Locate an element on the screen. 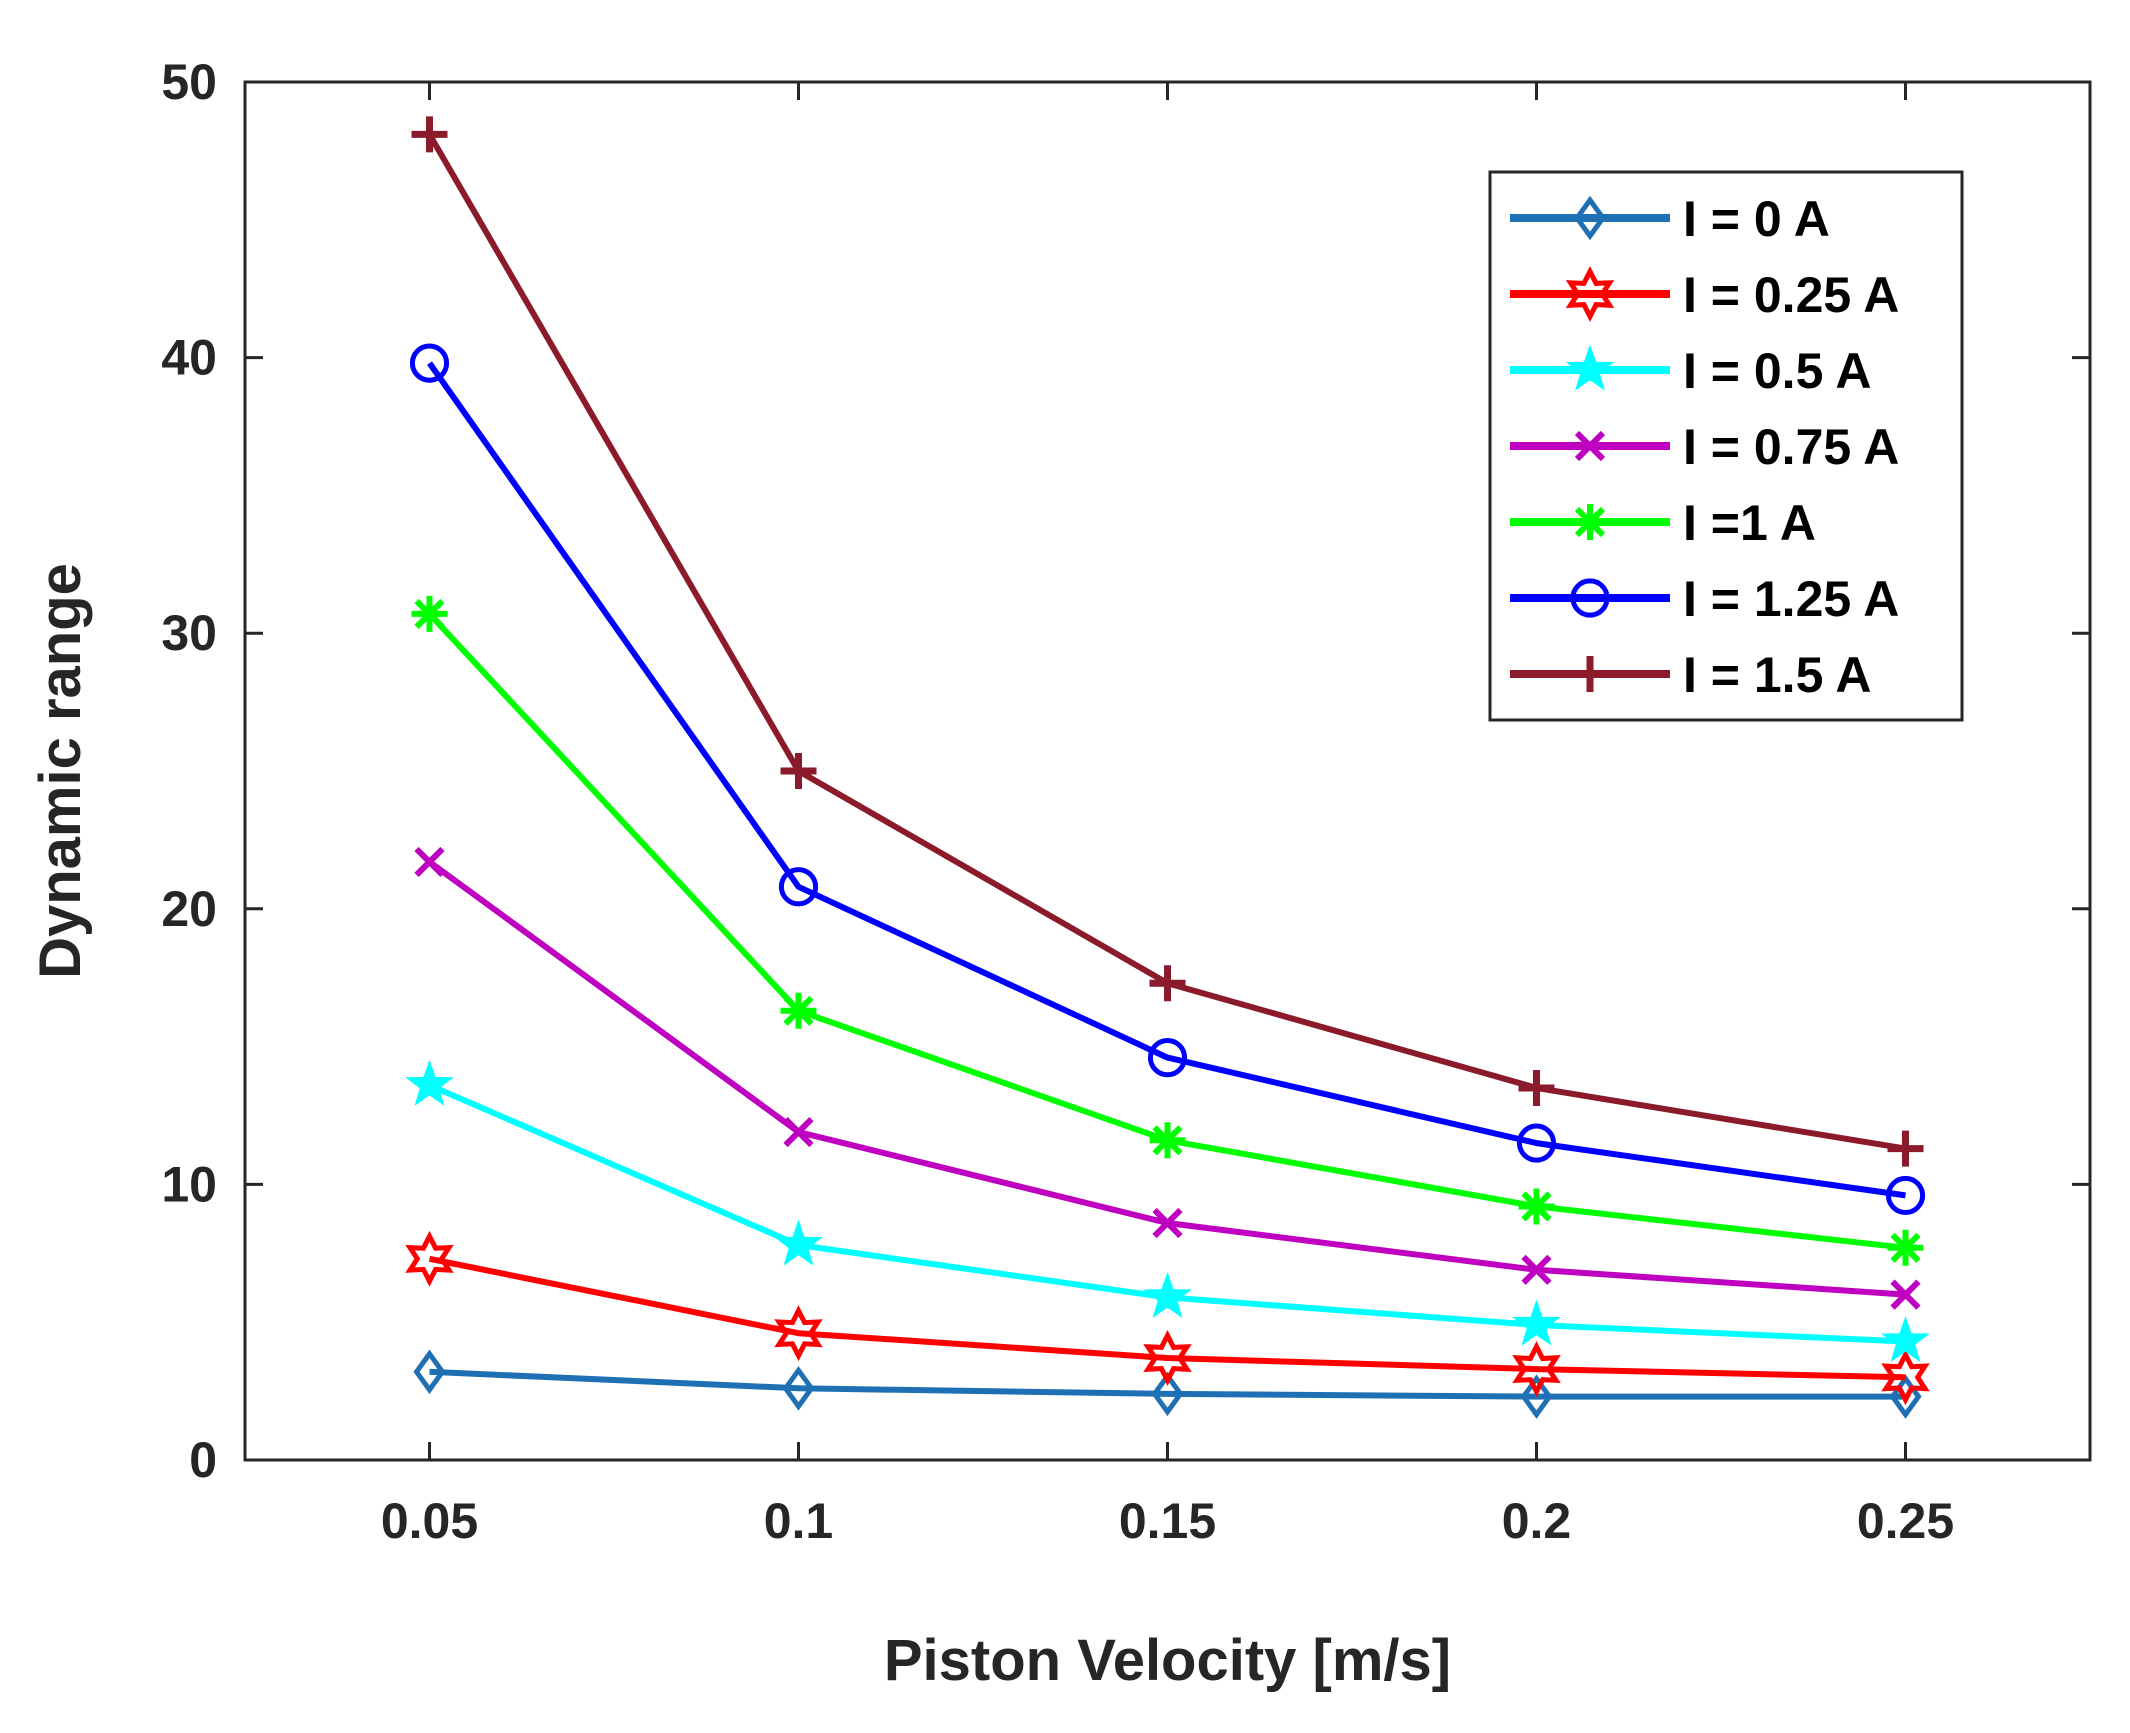 The height and width of the screenshot is (1733, 2130). y-tick-label: 10 is located at coordinates (189, 1184).